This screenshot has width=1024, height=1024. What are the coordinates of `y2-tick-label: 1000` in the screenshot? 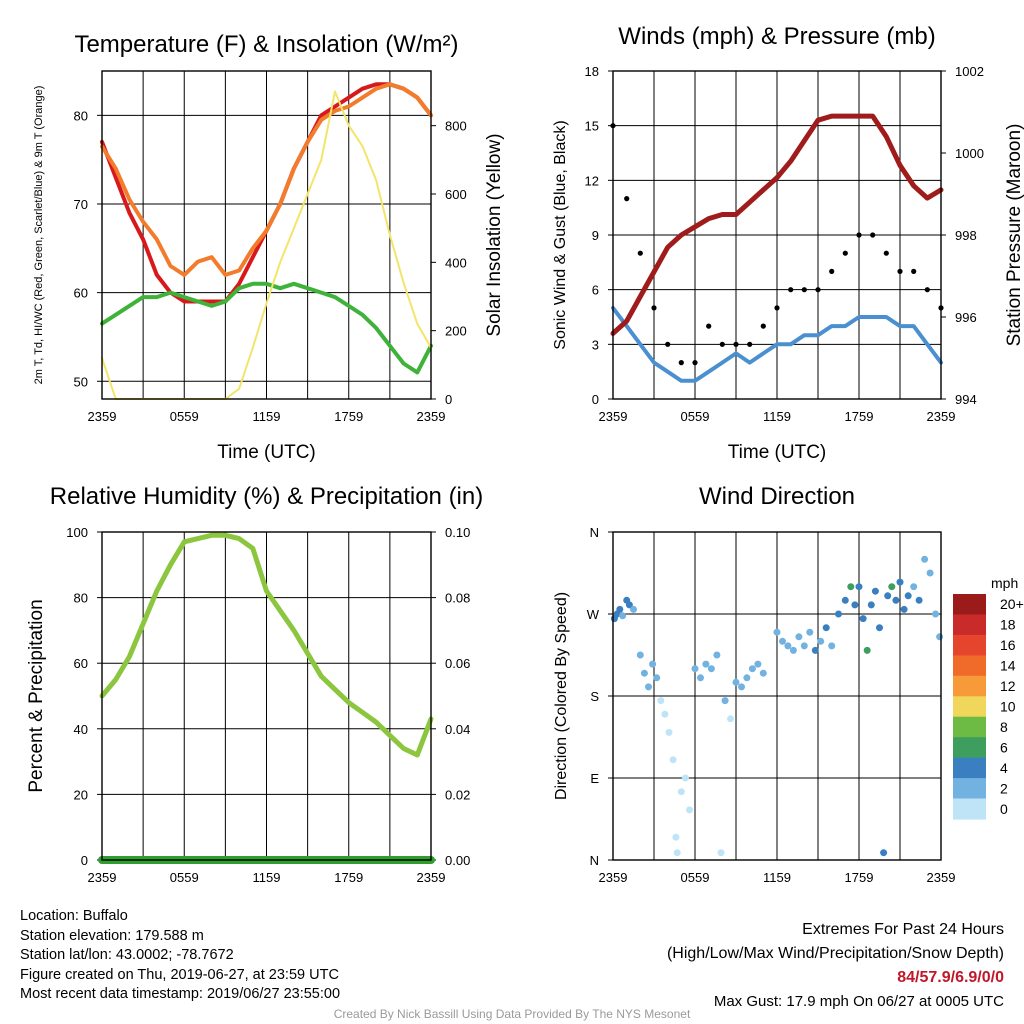 It's located at (969, 153).